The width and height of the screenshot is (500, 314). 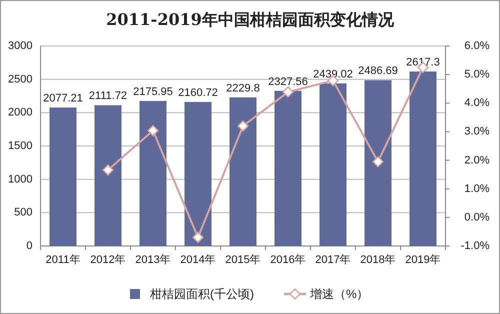 I want to click on x-tick-label: 2018年, so click(x=378, y=260).